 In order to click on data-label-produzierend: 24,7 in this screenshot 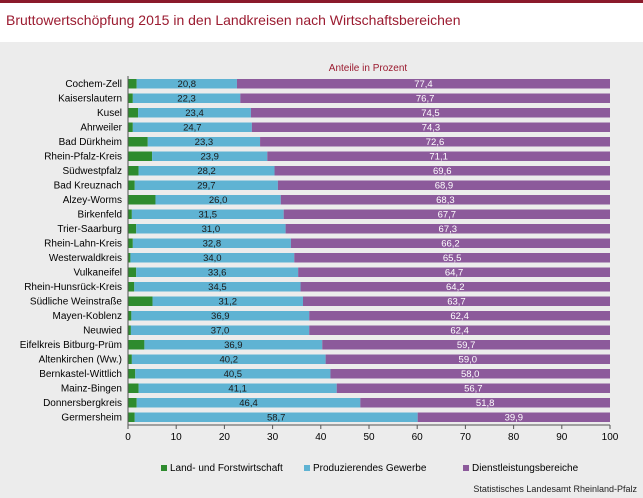, I will do `click(192, 128)`.